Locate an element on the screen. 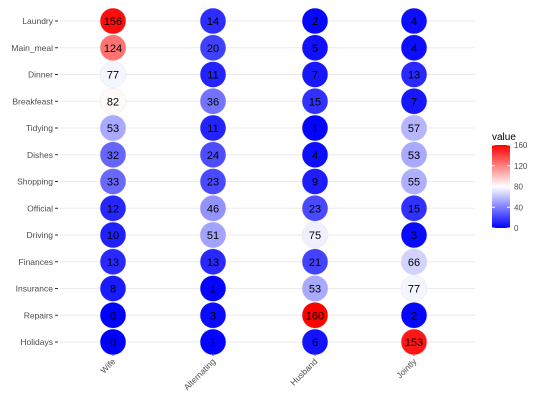 This screenshot has width=540, height=400. y-tick-label: Main_meal is located at coordinates (32, 48).